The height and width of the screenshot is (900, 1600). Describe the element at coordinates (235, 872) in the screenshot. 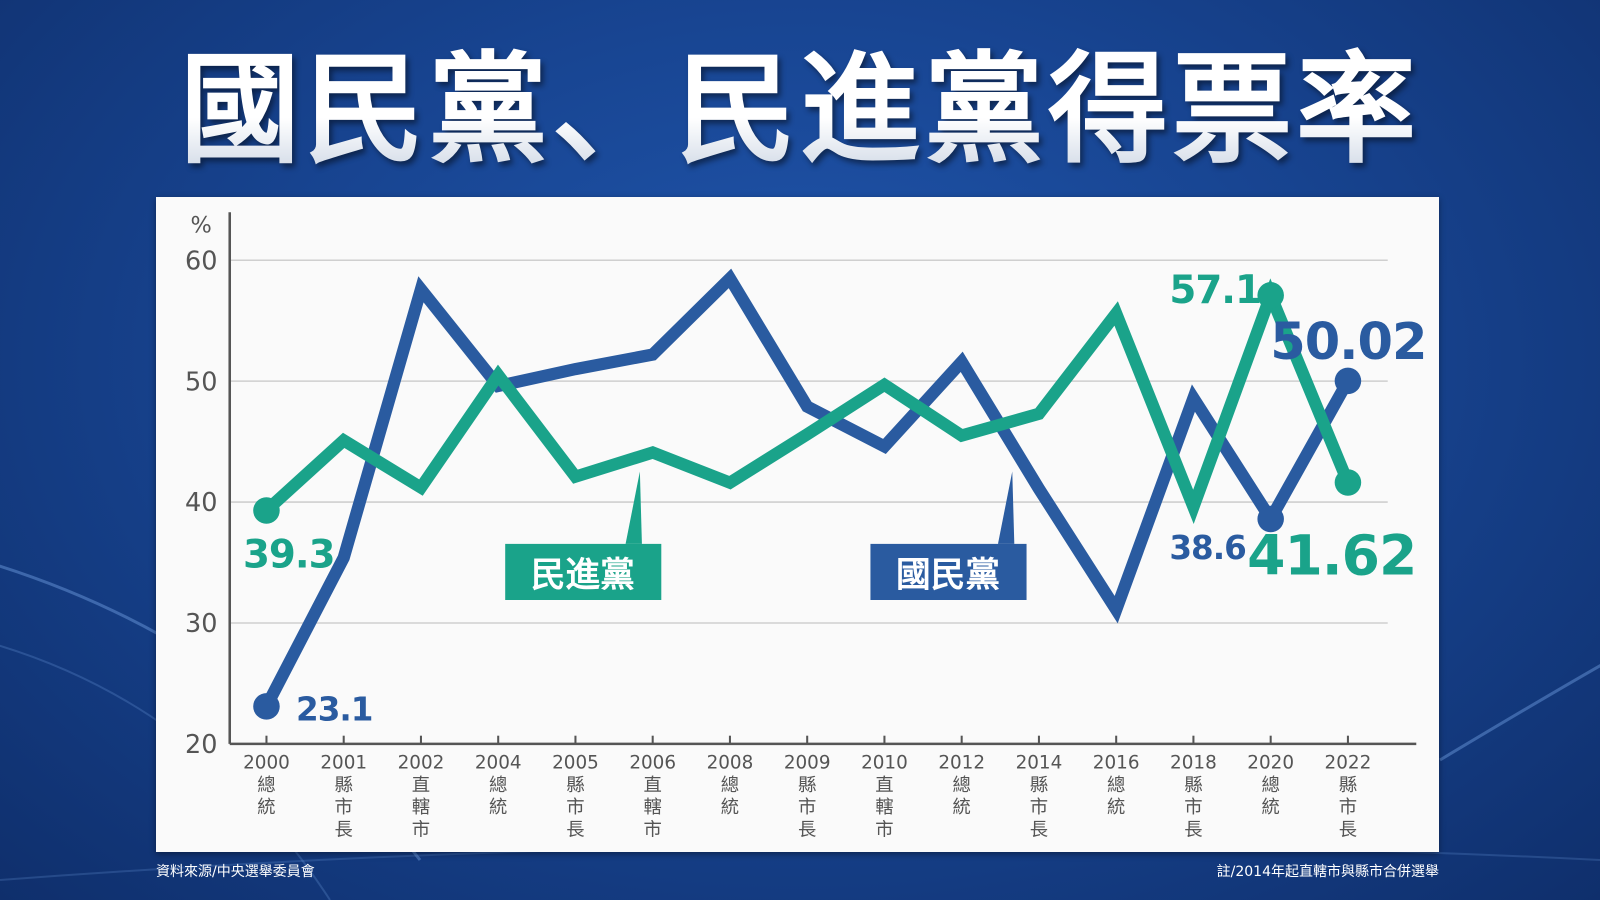

I see `source-text: 資料來源/中央選舉委員會` at that location.